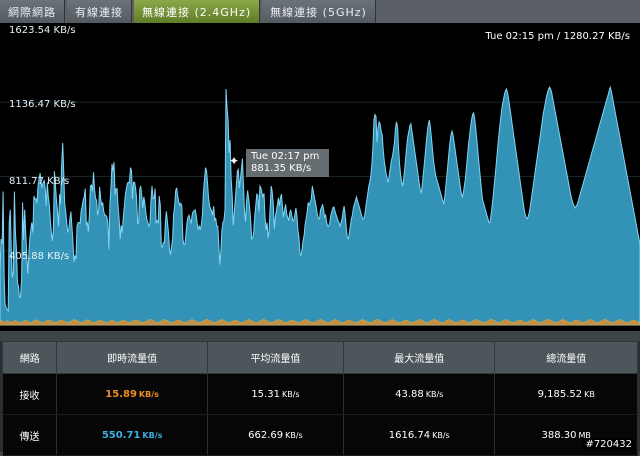 The image size is (640, 456). I want to click on table-header-row: 網路 即時流量值 平均流量值 最大流量值 總流量值, so click(319, 357).